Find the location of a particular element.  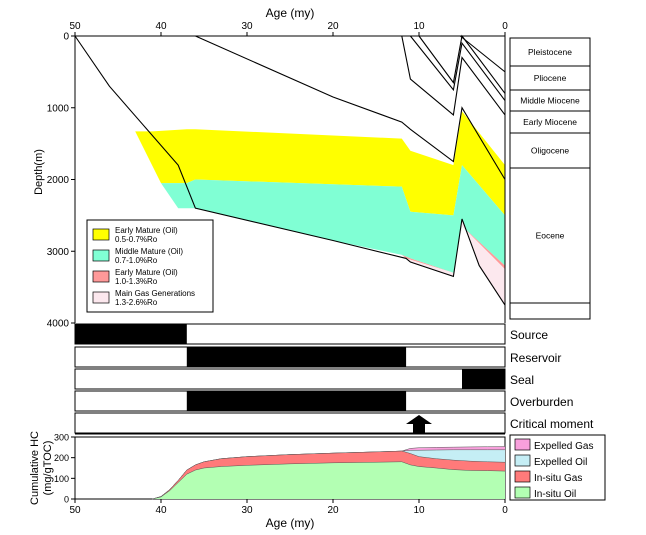

cum-legend-label: In-situ Oil is located at coordinates (555, 494).